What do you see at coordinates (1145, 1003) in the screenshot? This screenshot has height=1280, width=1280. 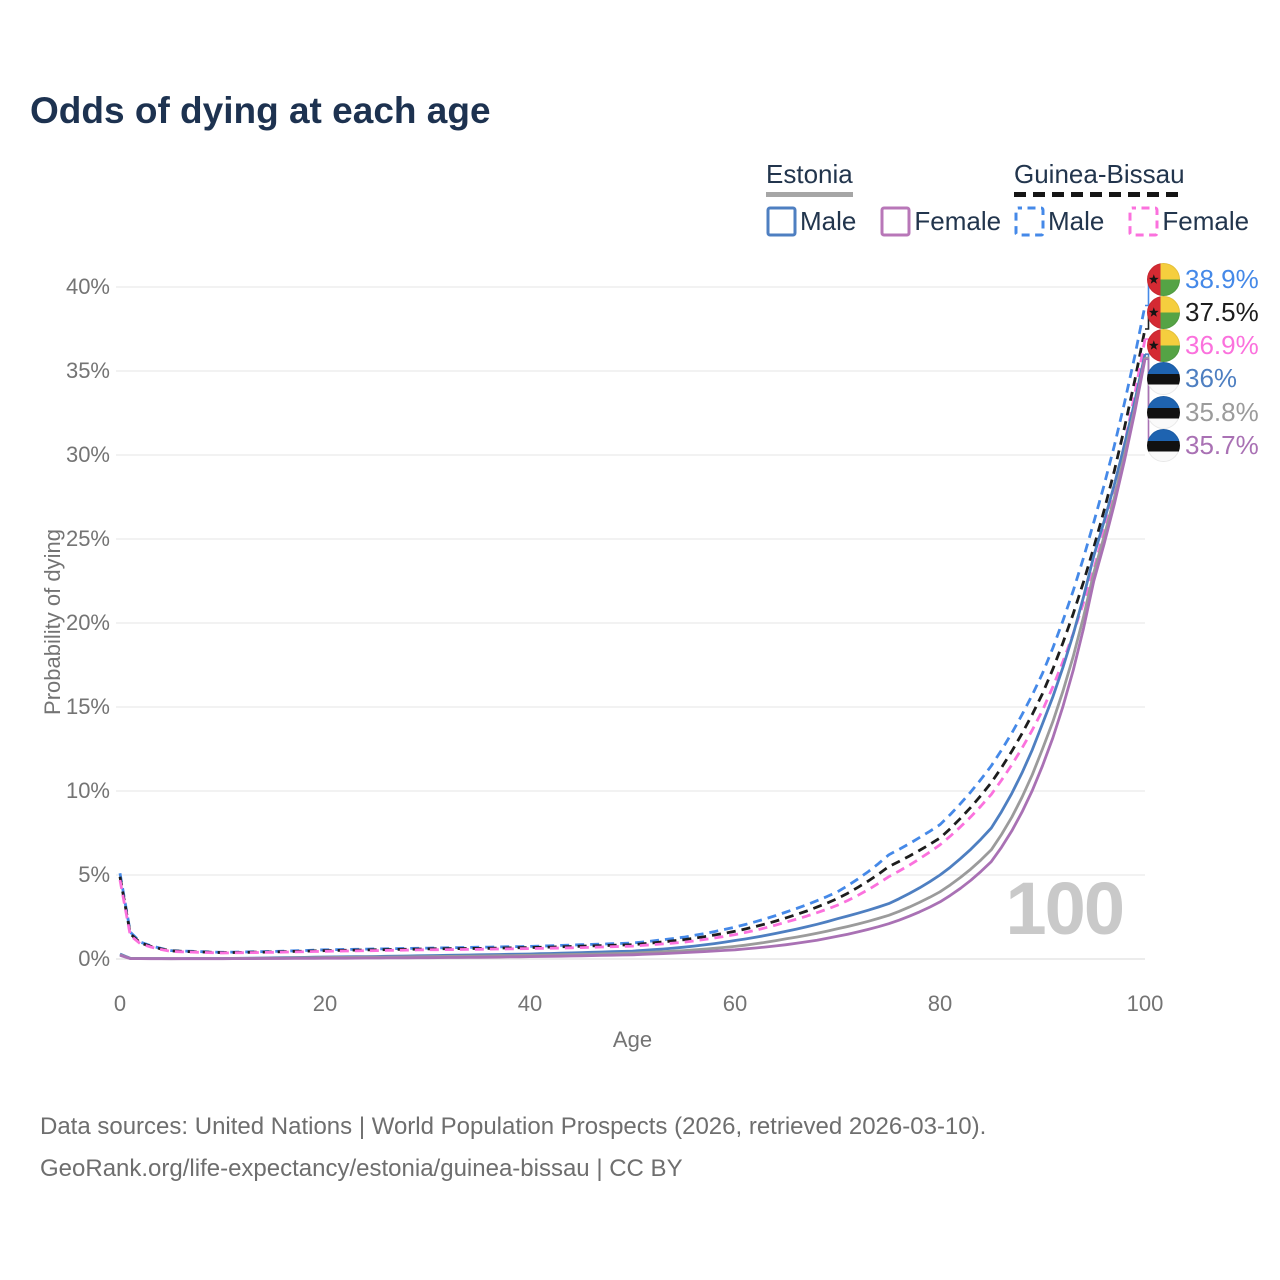 I see `x-tick-label-100: 100` at bounding box center [1145, 1003].